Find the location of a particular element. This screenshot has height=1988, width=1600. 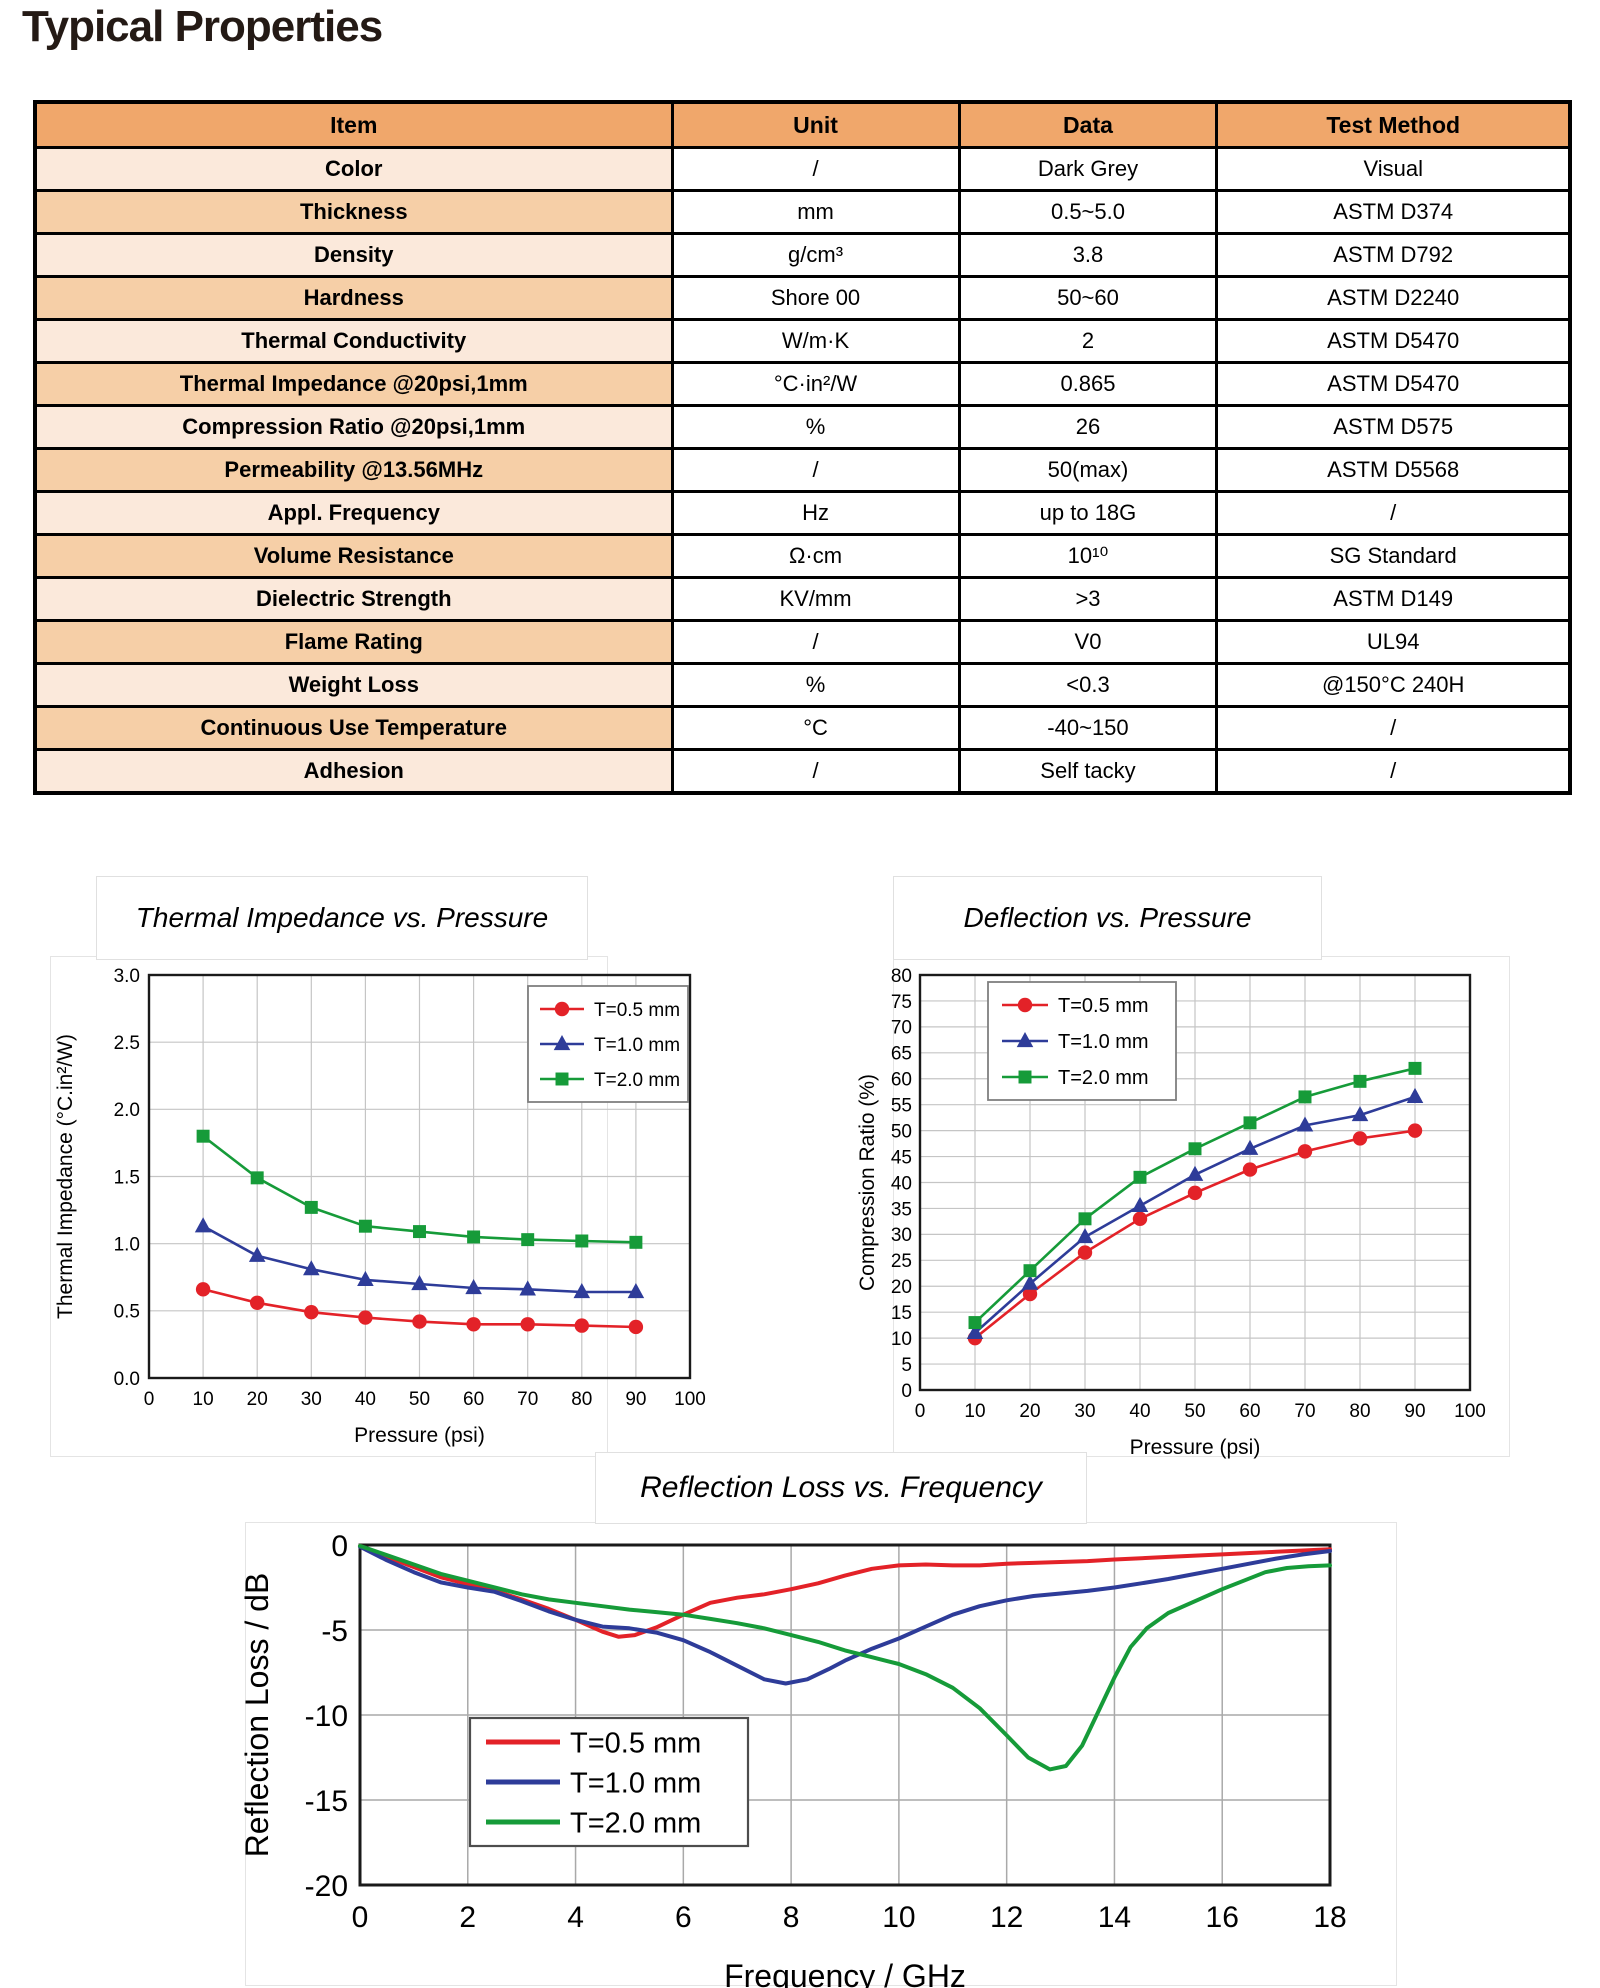

svg-text: -15 is located at coordinates (326, 1801).